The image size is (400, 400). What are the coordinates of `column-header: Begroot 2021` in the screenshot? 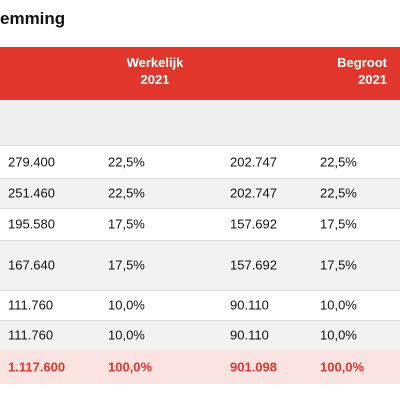 It's located at (362, 71).